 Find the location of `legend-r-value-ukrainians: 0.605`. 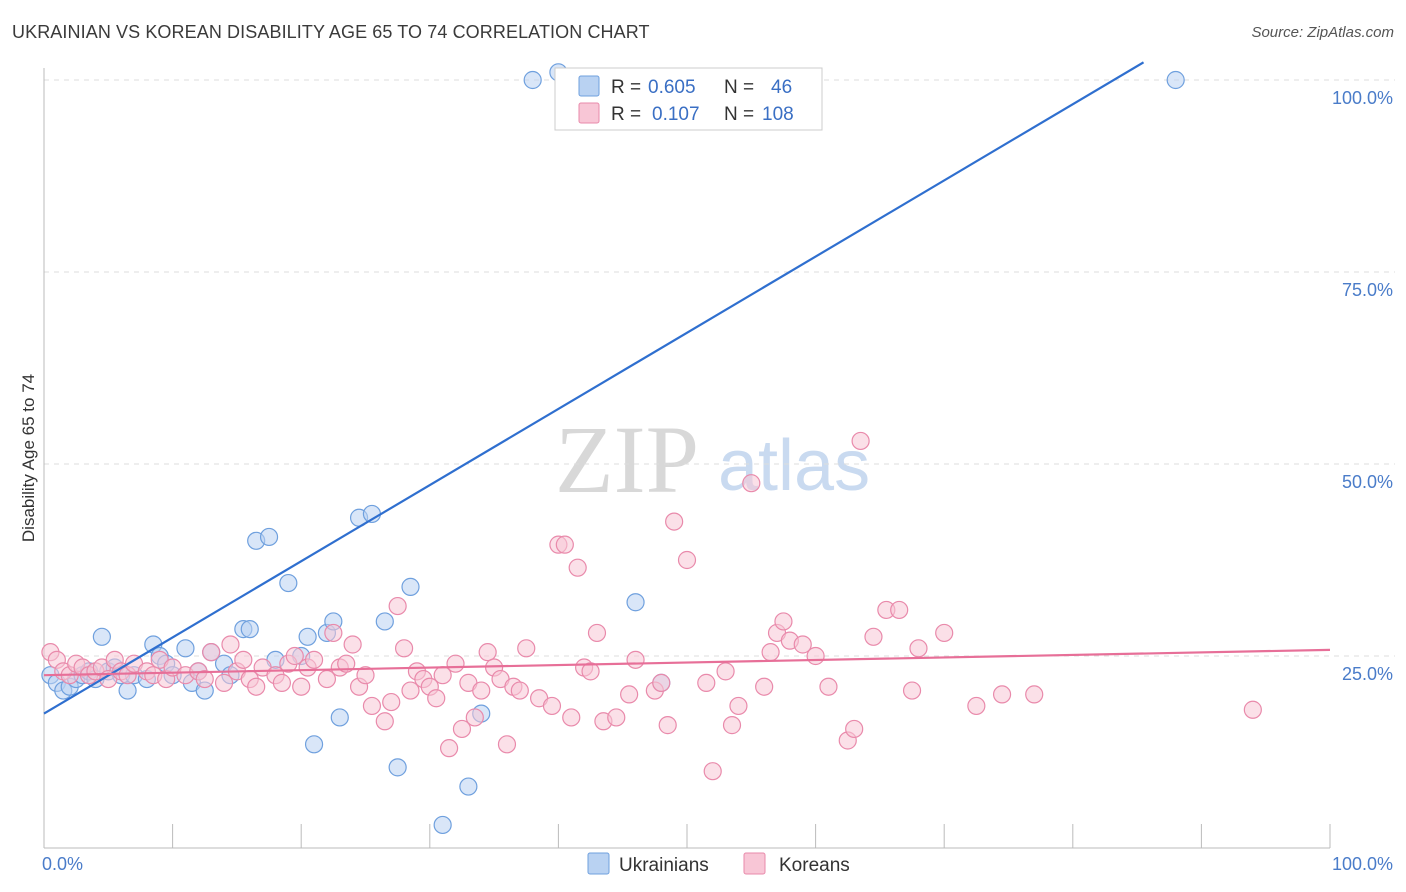

legend-r-value-ukrainians: 0.605 is located at coordinates (672, 87).